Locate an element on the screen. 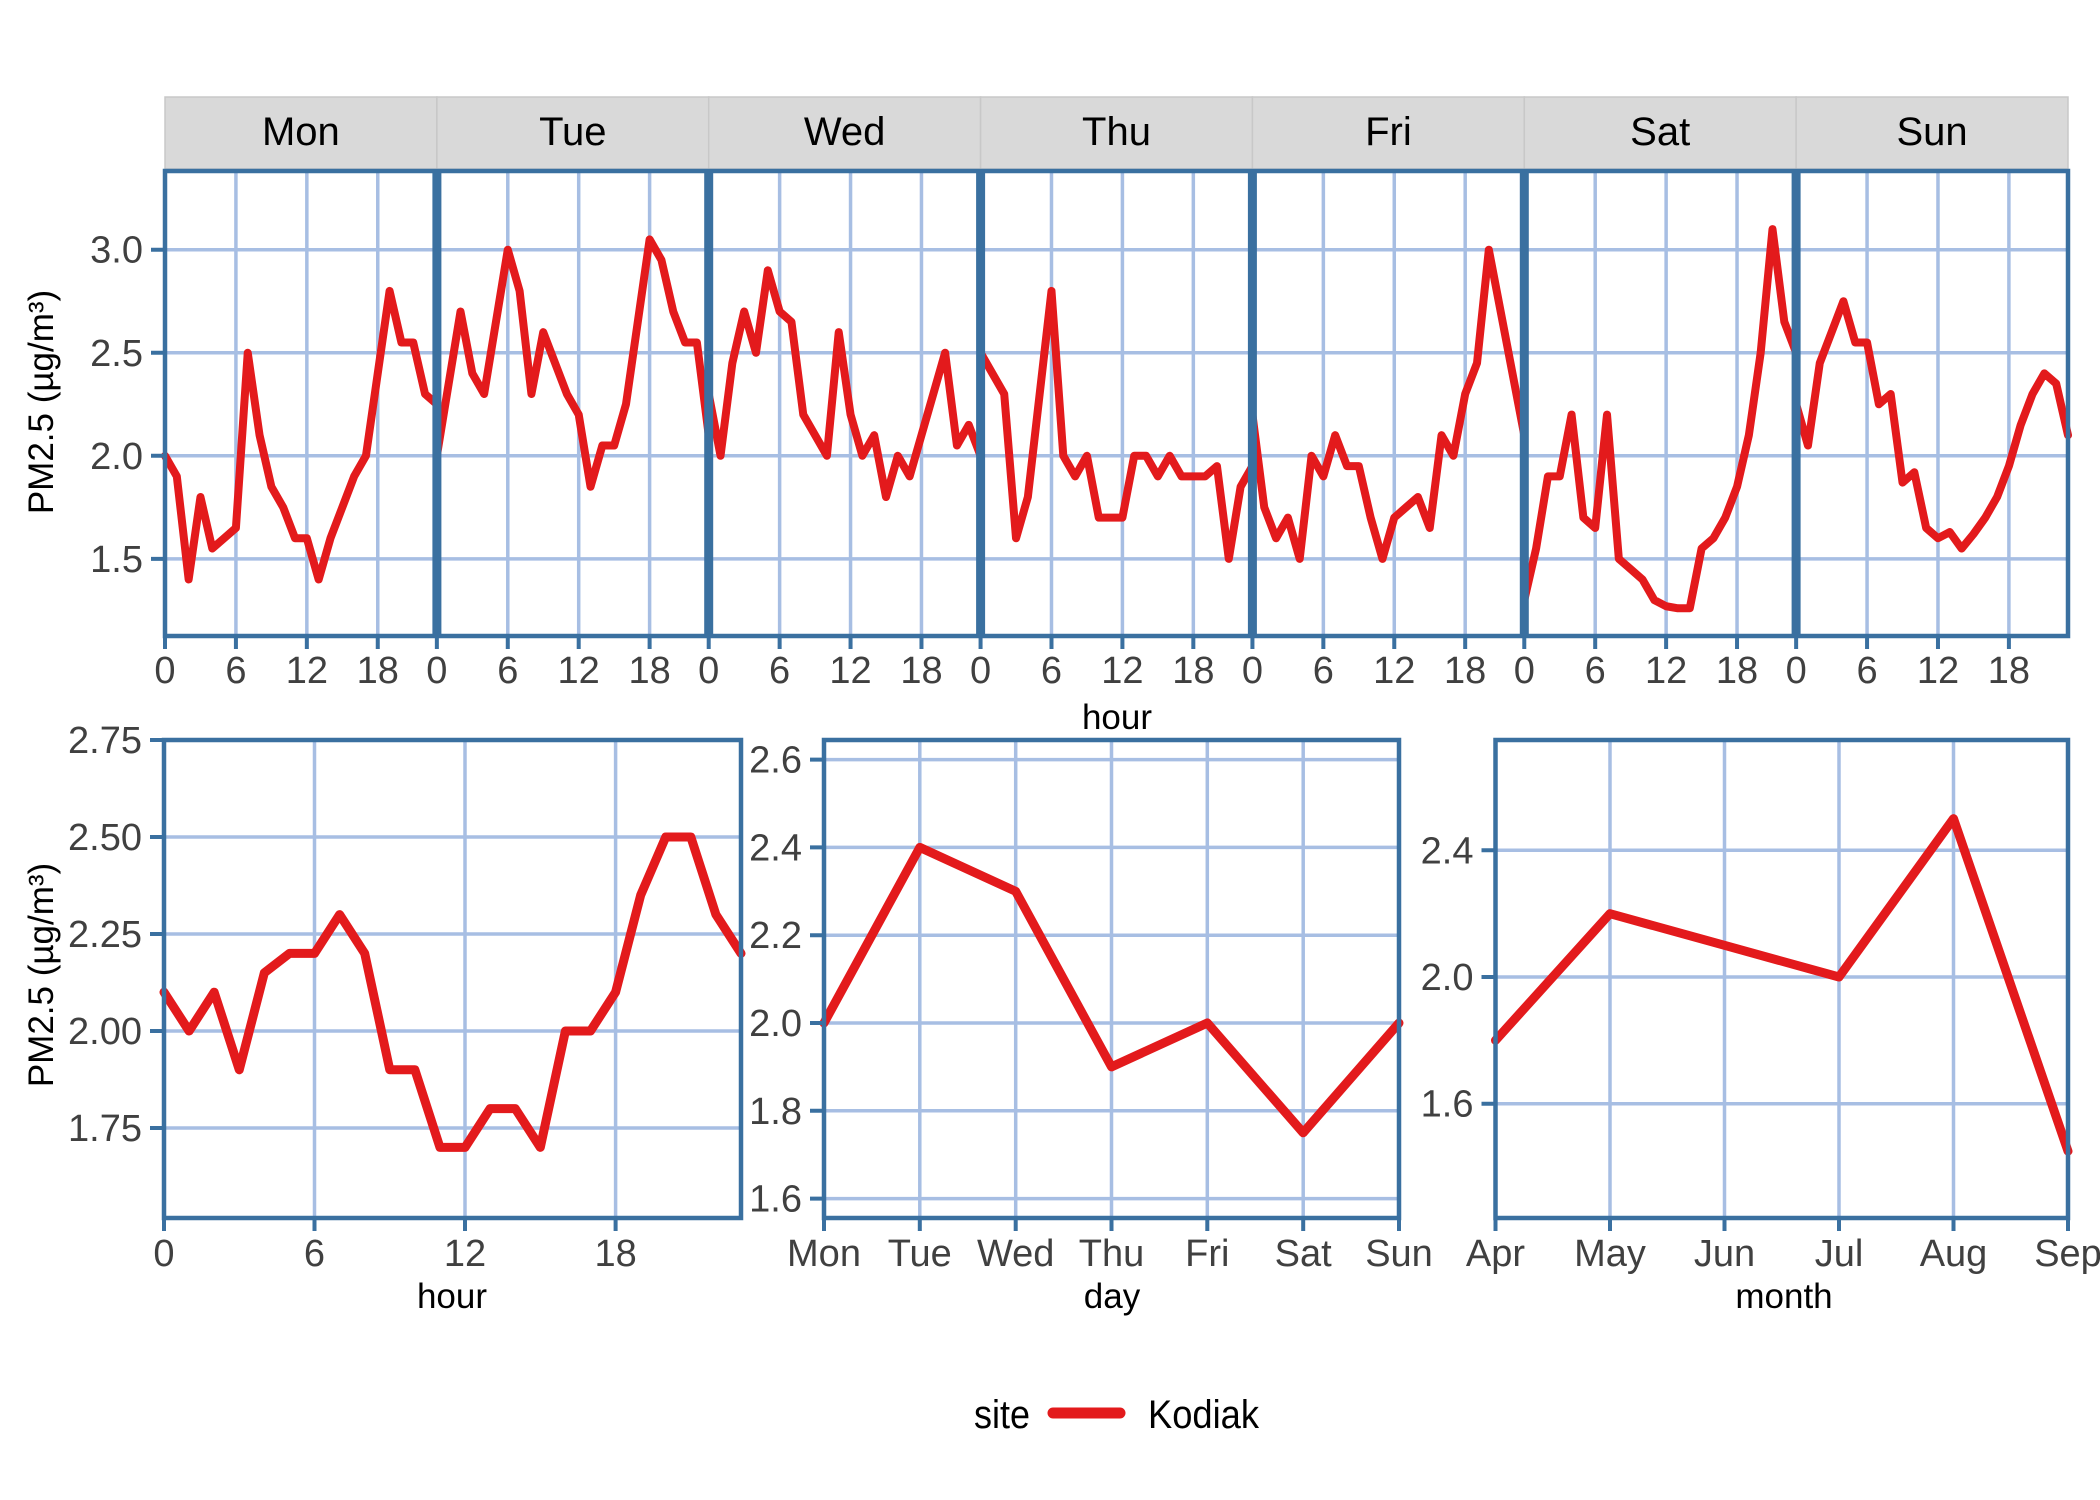 The width and height of the screenshot is (2100, 1500). svg-text: Jul is located at coordinates (1839, 1254).